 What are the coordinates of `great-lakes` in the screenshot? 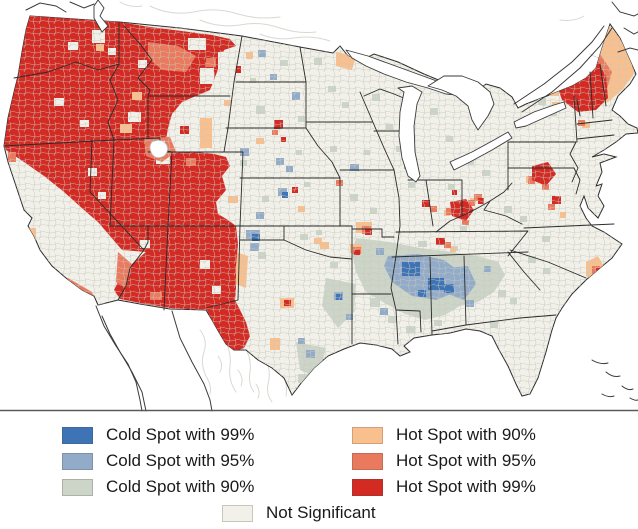 It's located at (456, 116).